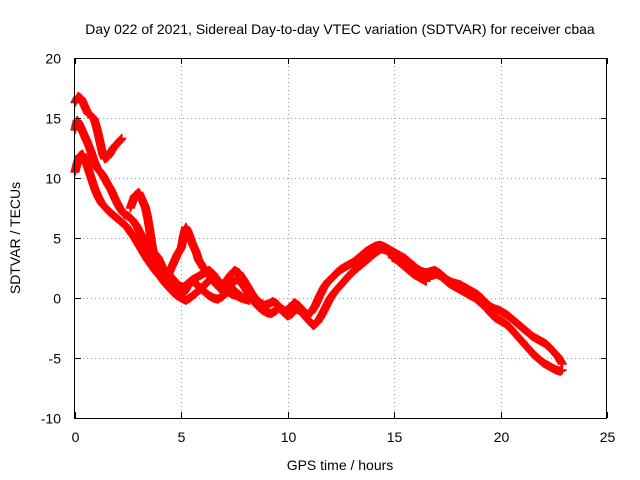 The image size is (640, 480). Describe the element at coordinates (289, 437) in the screenshot. I see `x-tick-label: 10` at that location.